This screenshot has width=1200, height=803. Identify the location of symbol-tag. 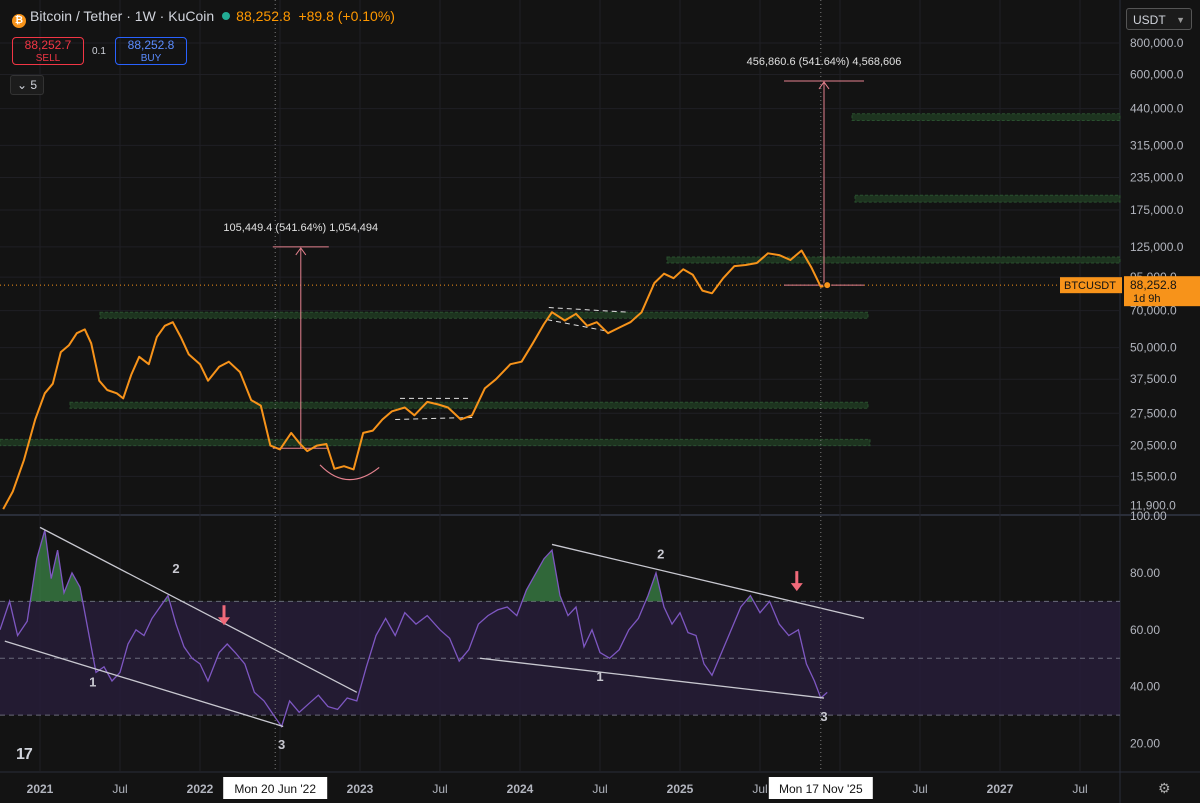
(1091, 285).